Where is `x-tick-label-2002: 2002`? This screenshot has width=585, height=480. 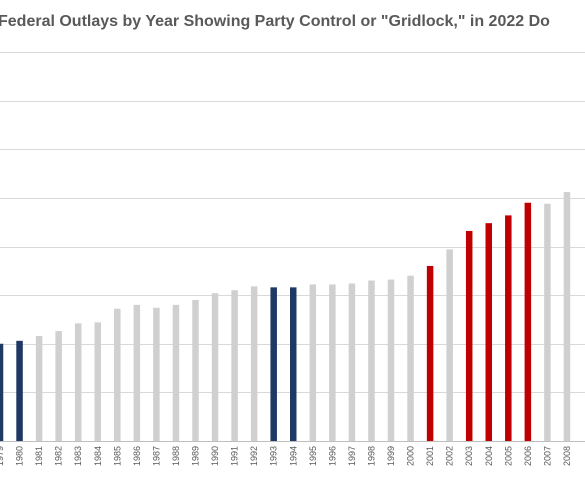 x-tick-label-2002: 2002 is located at coordinates (450, 456).